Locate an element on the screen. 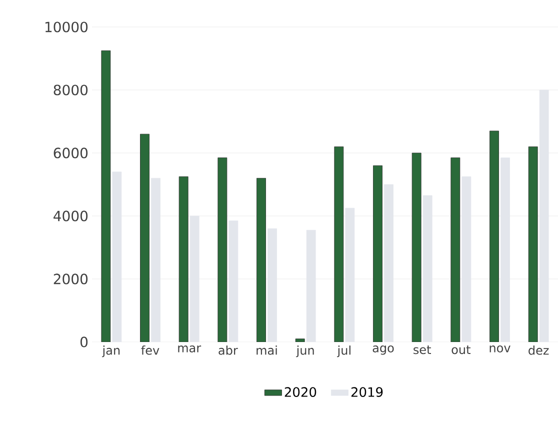 The width and height of the screenshot is (558, 430). x-tick-label: jun is located at coordinates (305, 352).